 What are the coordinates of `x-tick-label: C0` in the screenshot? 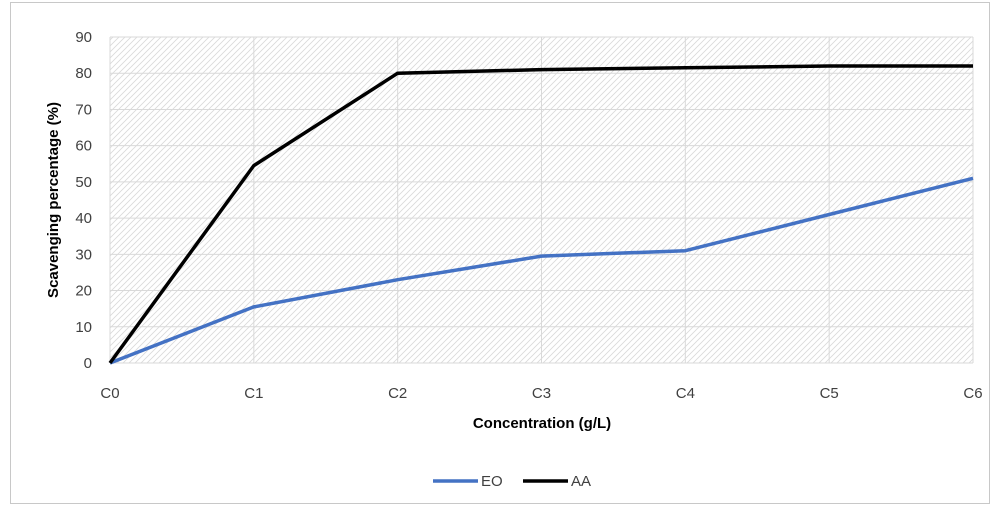 It's located at (109, 393).